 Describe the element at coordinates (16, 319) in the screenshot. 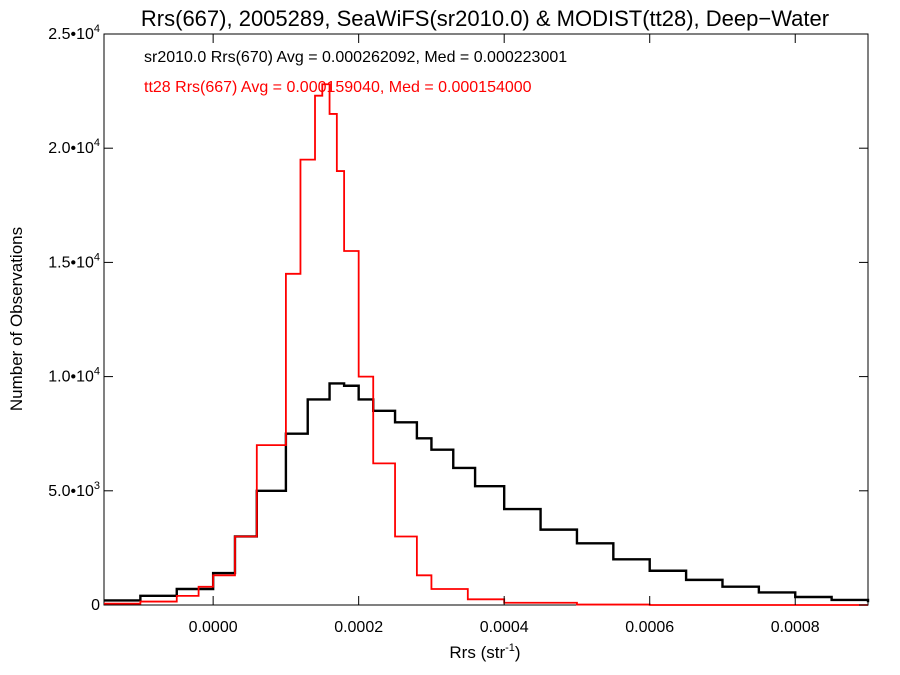

I see `y-axis-label: Number of Observations` at that location.